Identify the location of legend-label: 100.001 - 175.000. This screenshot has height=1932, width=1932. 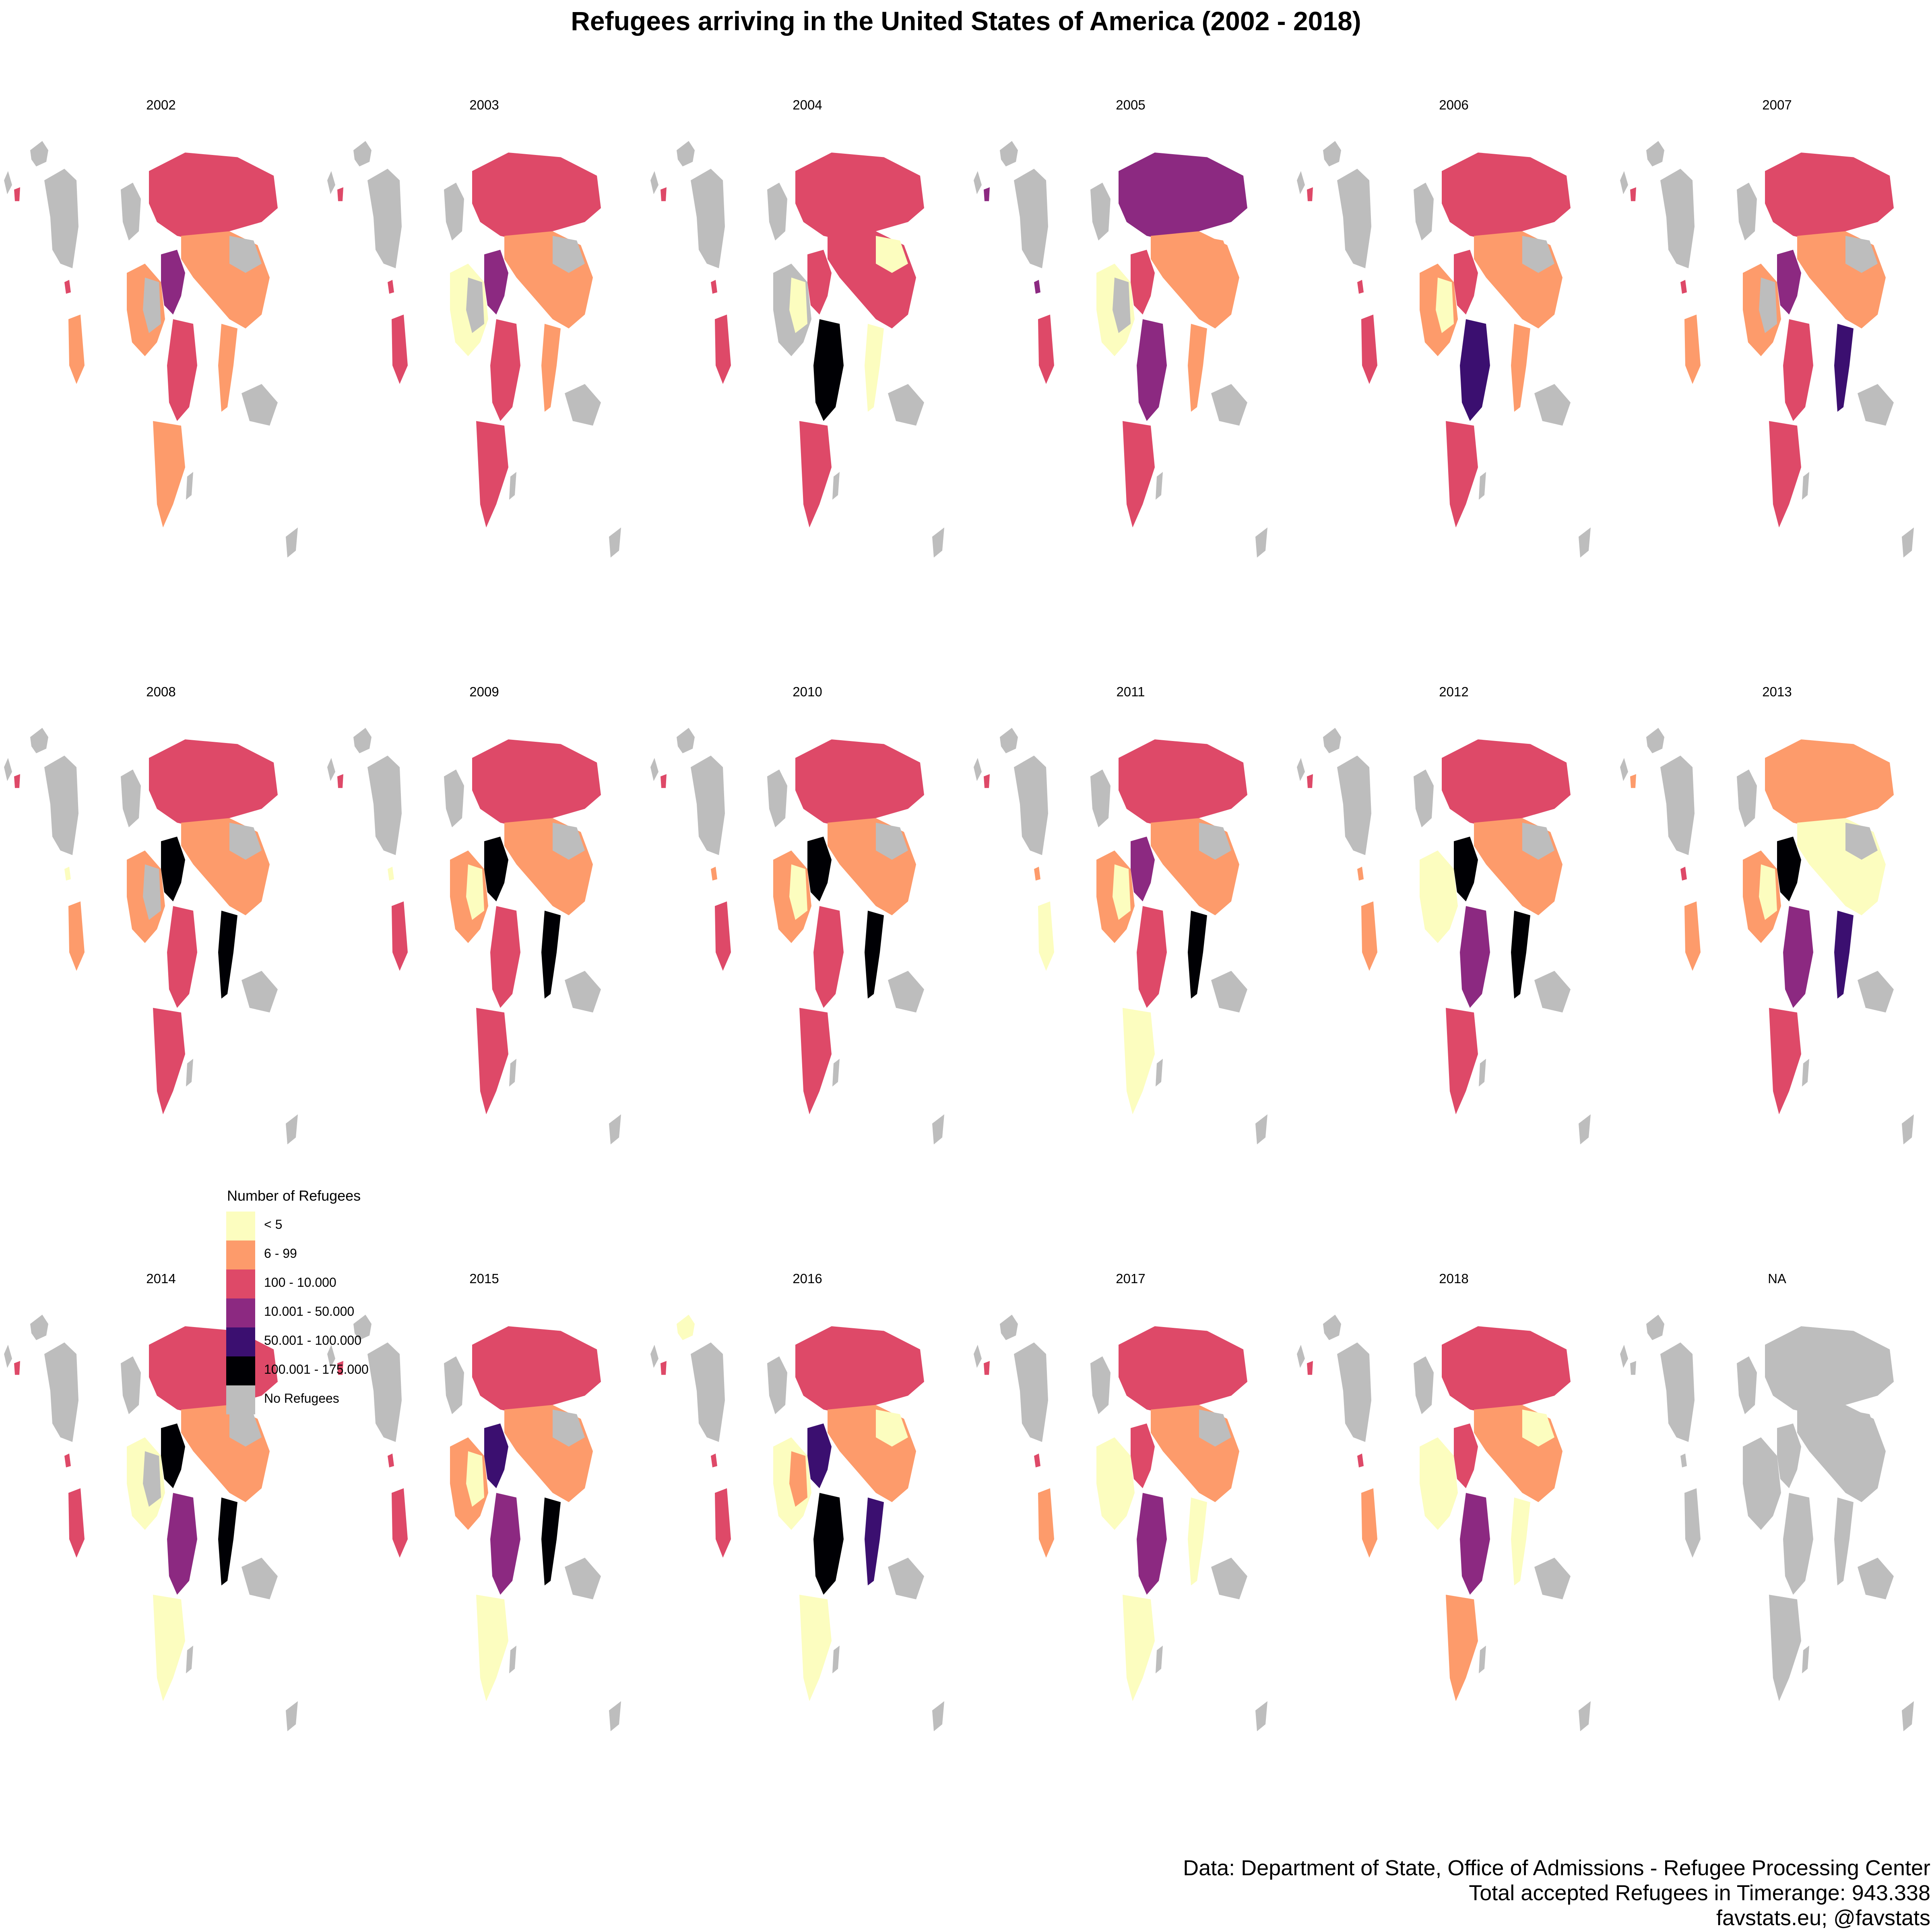
(316, 1369).